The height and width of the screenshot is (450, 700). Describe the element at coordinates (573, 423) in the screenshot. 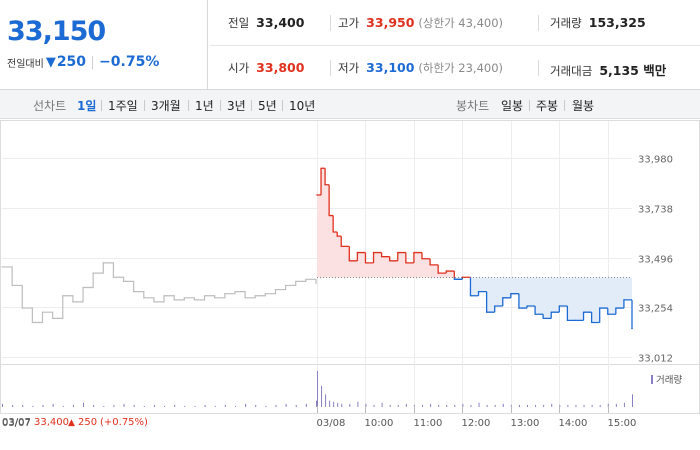

I see `x-tick-label: 14:00` at that location.